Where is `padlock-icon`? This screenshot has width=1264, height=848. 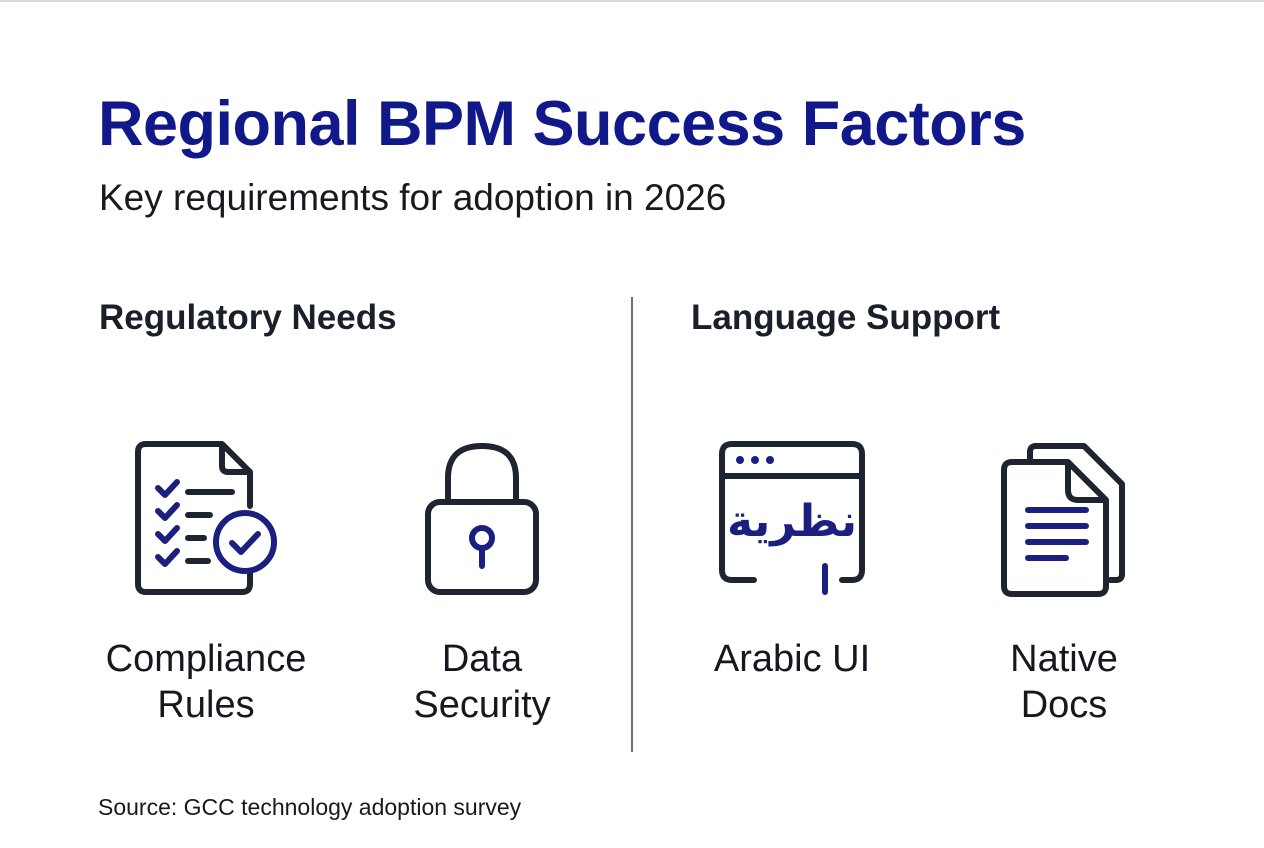
padlock-icon is located at coordinates (482, 518).